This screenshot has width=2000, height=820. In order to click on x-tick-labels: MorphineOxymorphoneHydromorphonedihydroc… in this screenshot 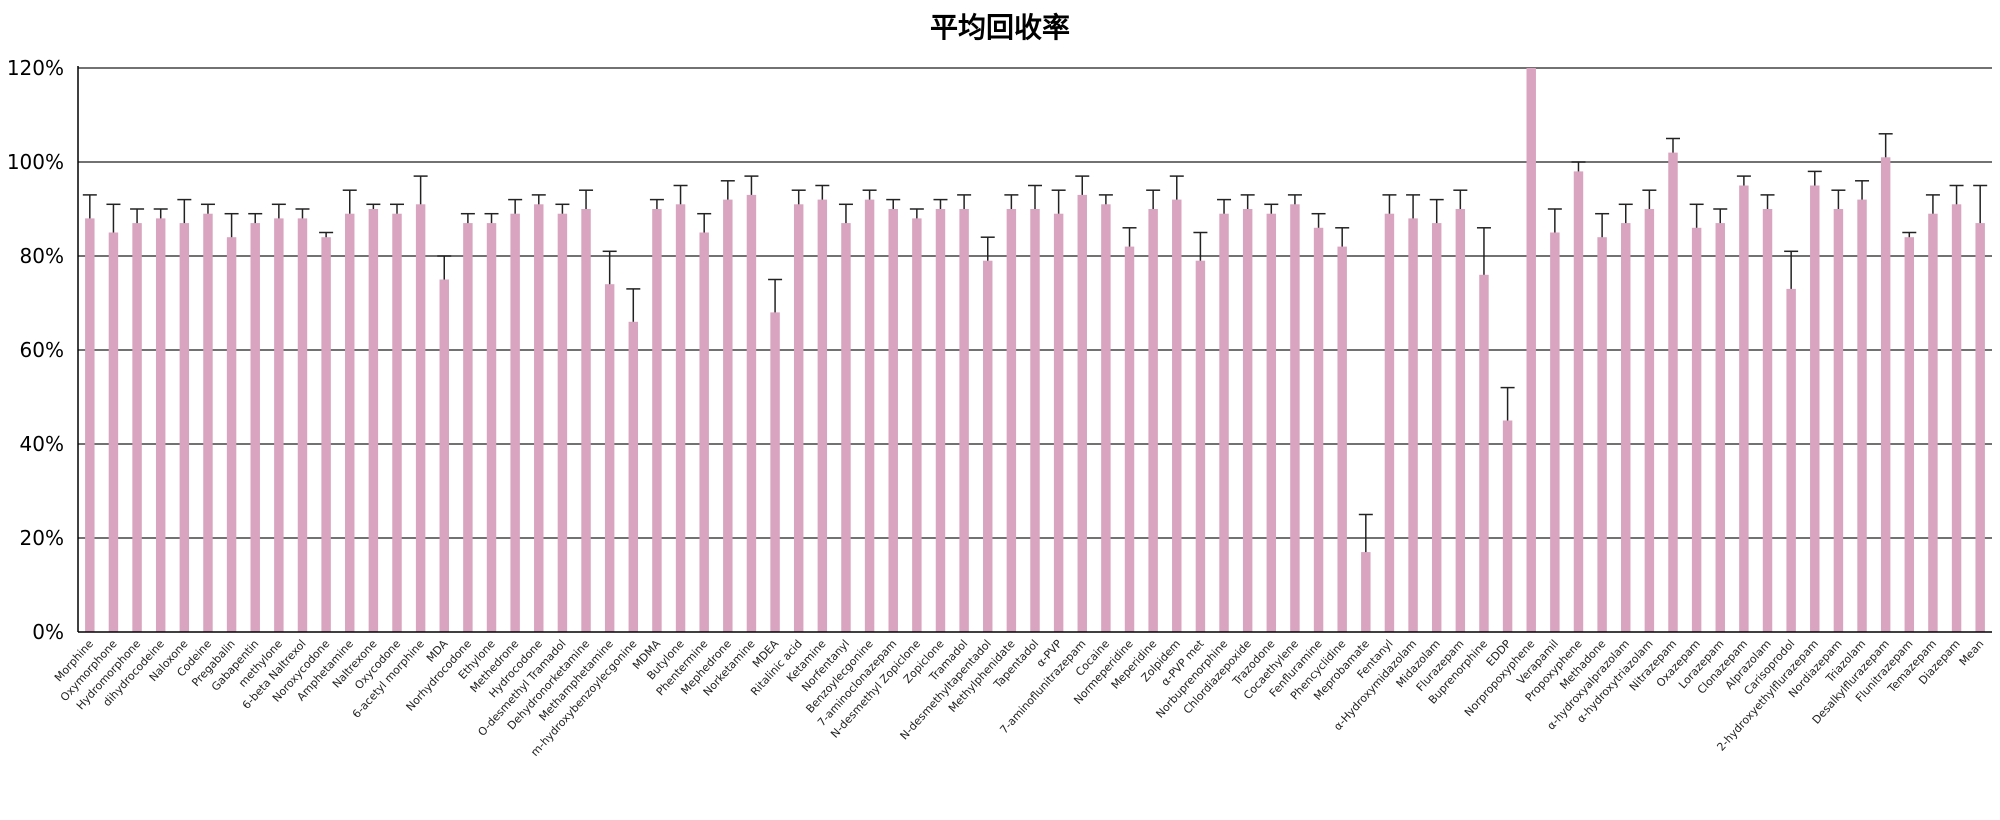, I will do `click(1019, 698)`.